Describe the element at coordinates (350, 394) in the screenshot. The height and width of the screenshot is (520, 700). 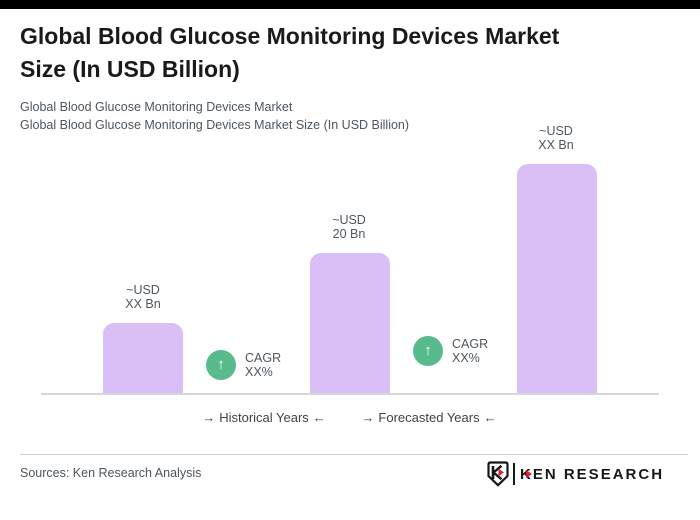
I see `x-axis-line` at that location.